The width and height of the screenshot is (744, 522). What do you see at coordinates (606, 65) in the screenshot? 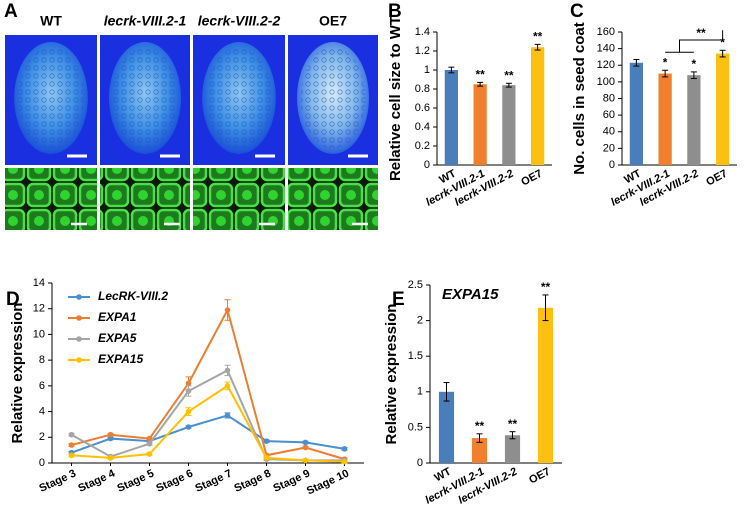
I see `y-tick-label: 120` at bounding box center [606, 65].